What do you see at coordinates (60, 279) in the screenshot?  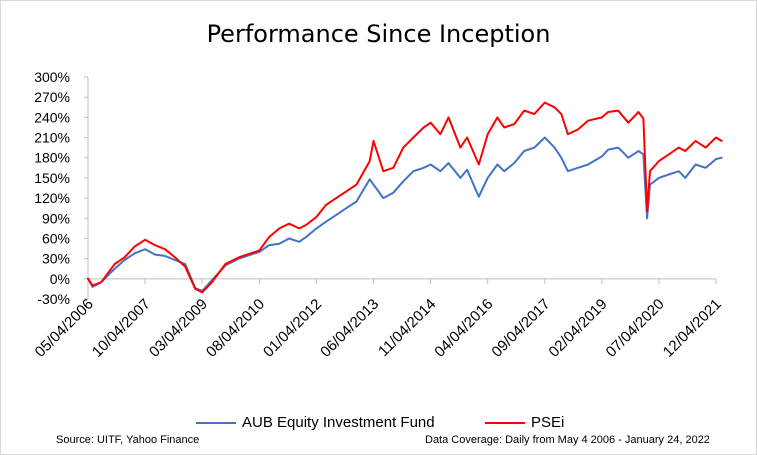 I see `y-tick-label: 0%` at bounding box center [60, 279].